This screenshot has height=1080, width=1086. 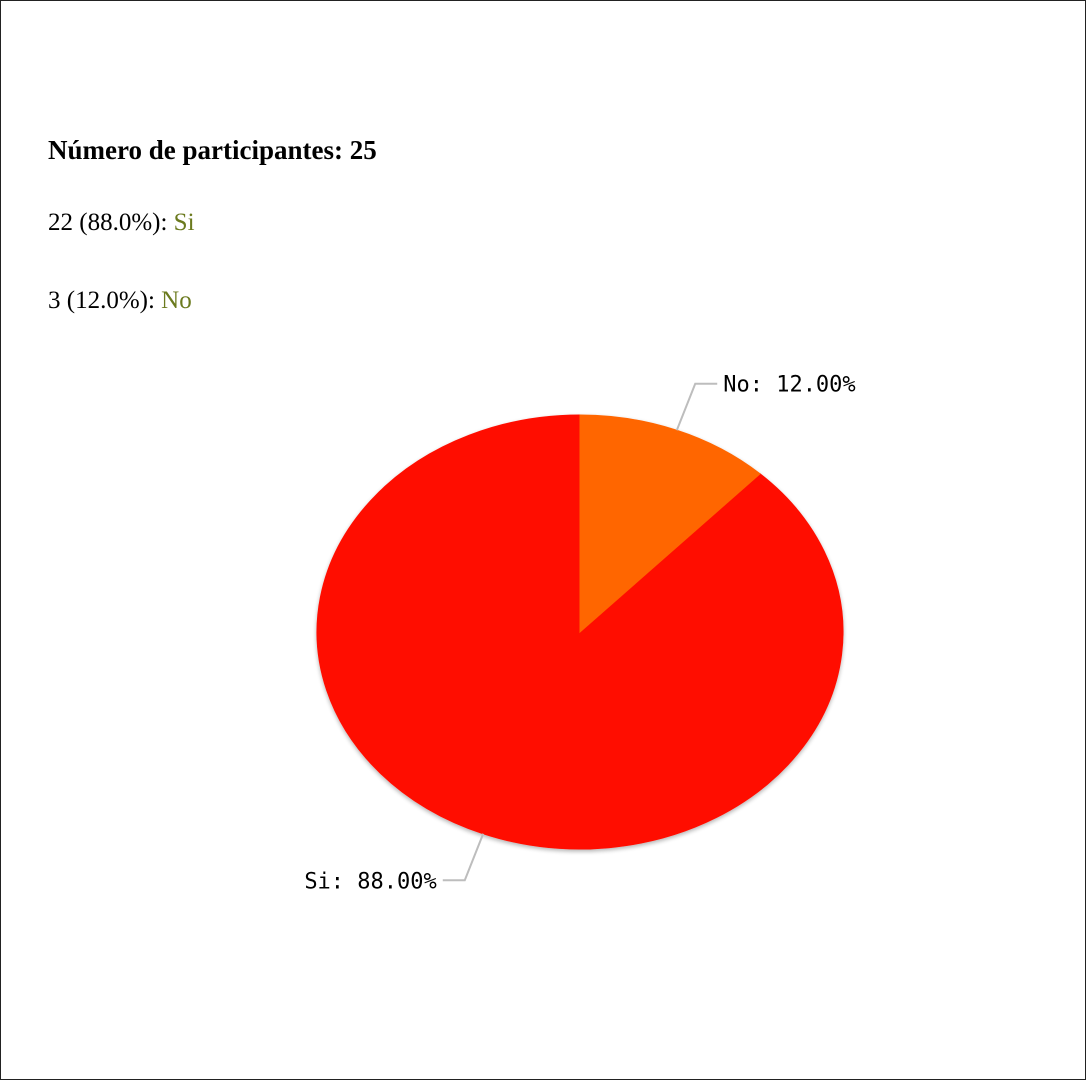 What do you see at coordinates (184, 222) in the screenshot?
I see `result-answer-si: Si` at bounding box center [184, 222].